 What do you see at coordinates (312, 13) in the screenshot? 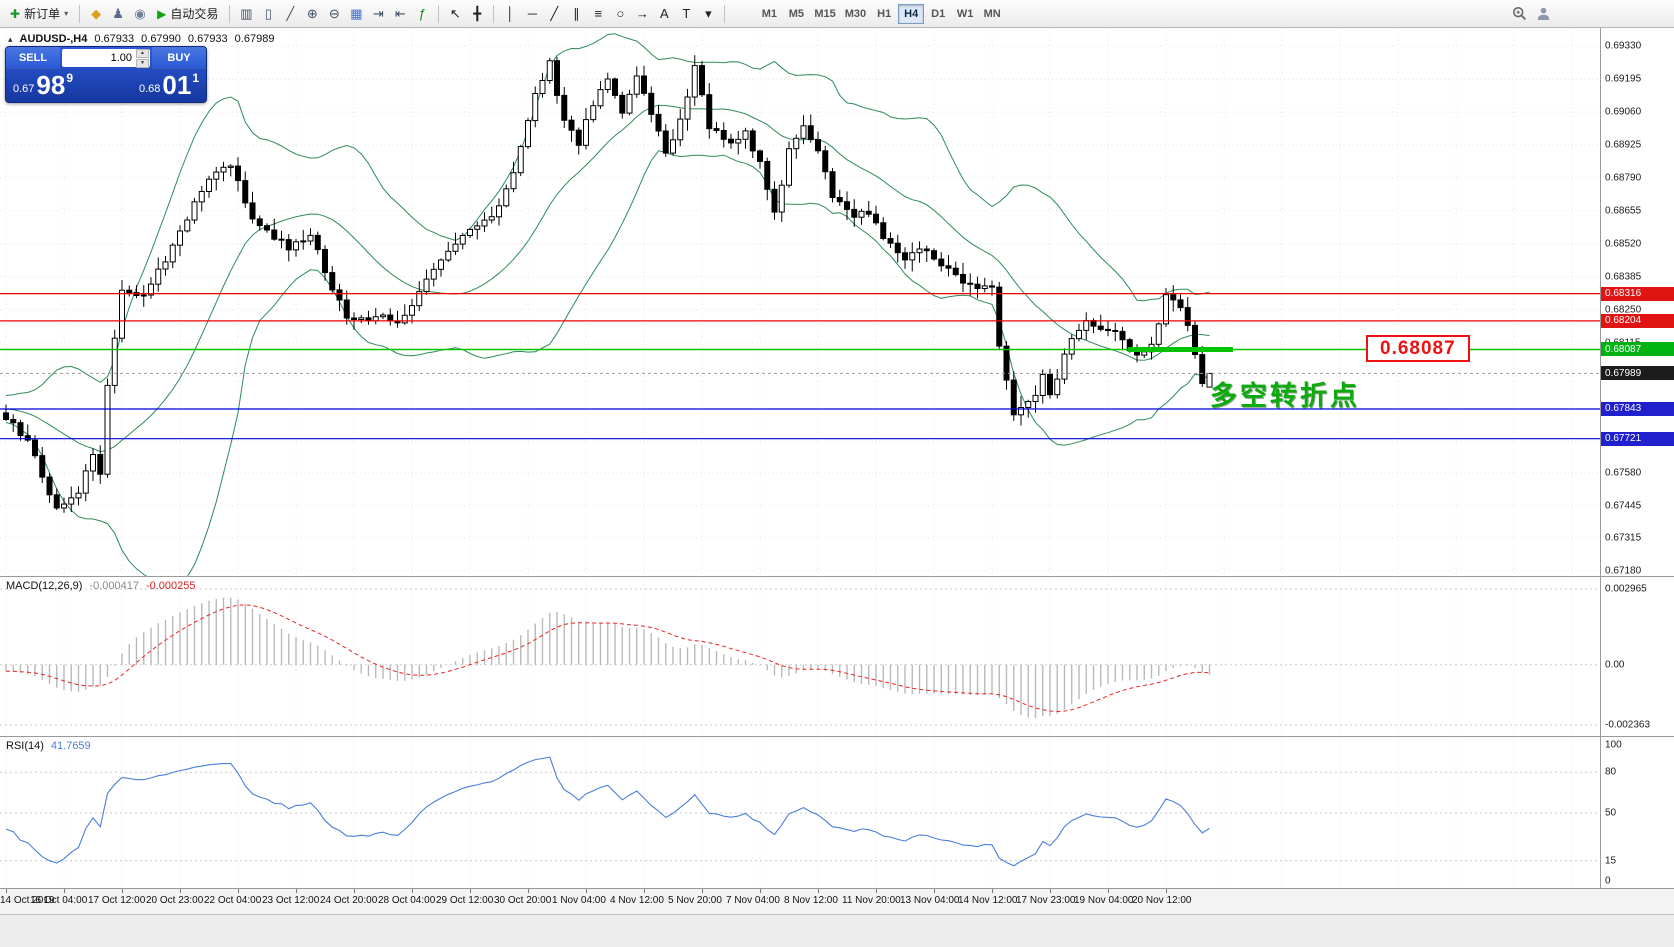
I see `zoom-in-icon: ⊕` at bounding box center [312, 13].